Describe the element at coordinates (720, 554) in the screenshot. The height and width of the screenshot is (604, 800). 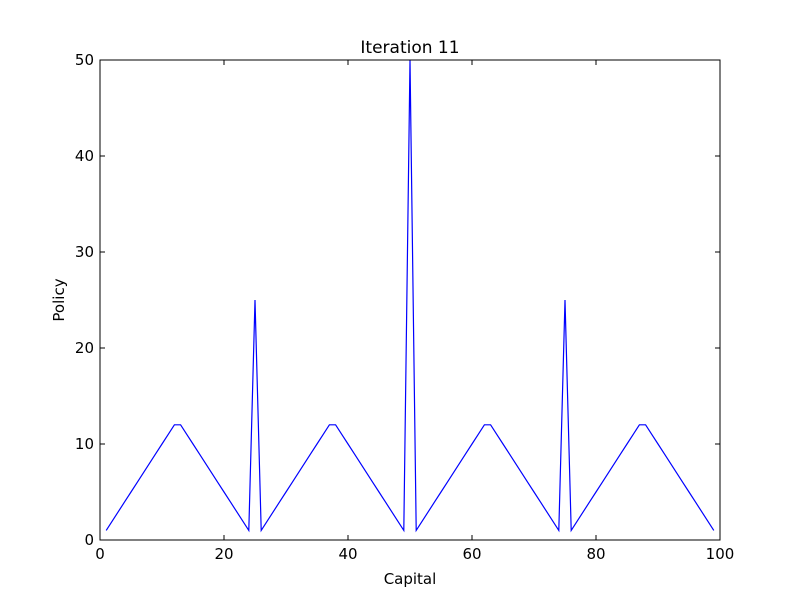
I see `x-tick-label: 100` at that location.